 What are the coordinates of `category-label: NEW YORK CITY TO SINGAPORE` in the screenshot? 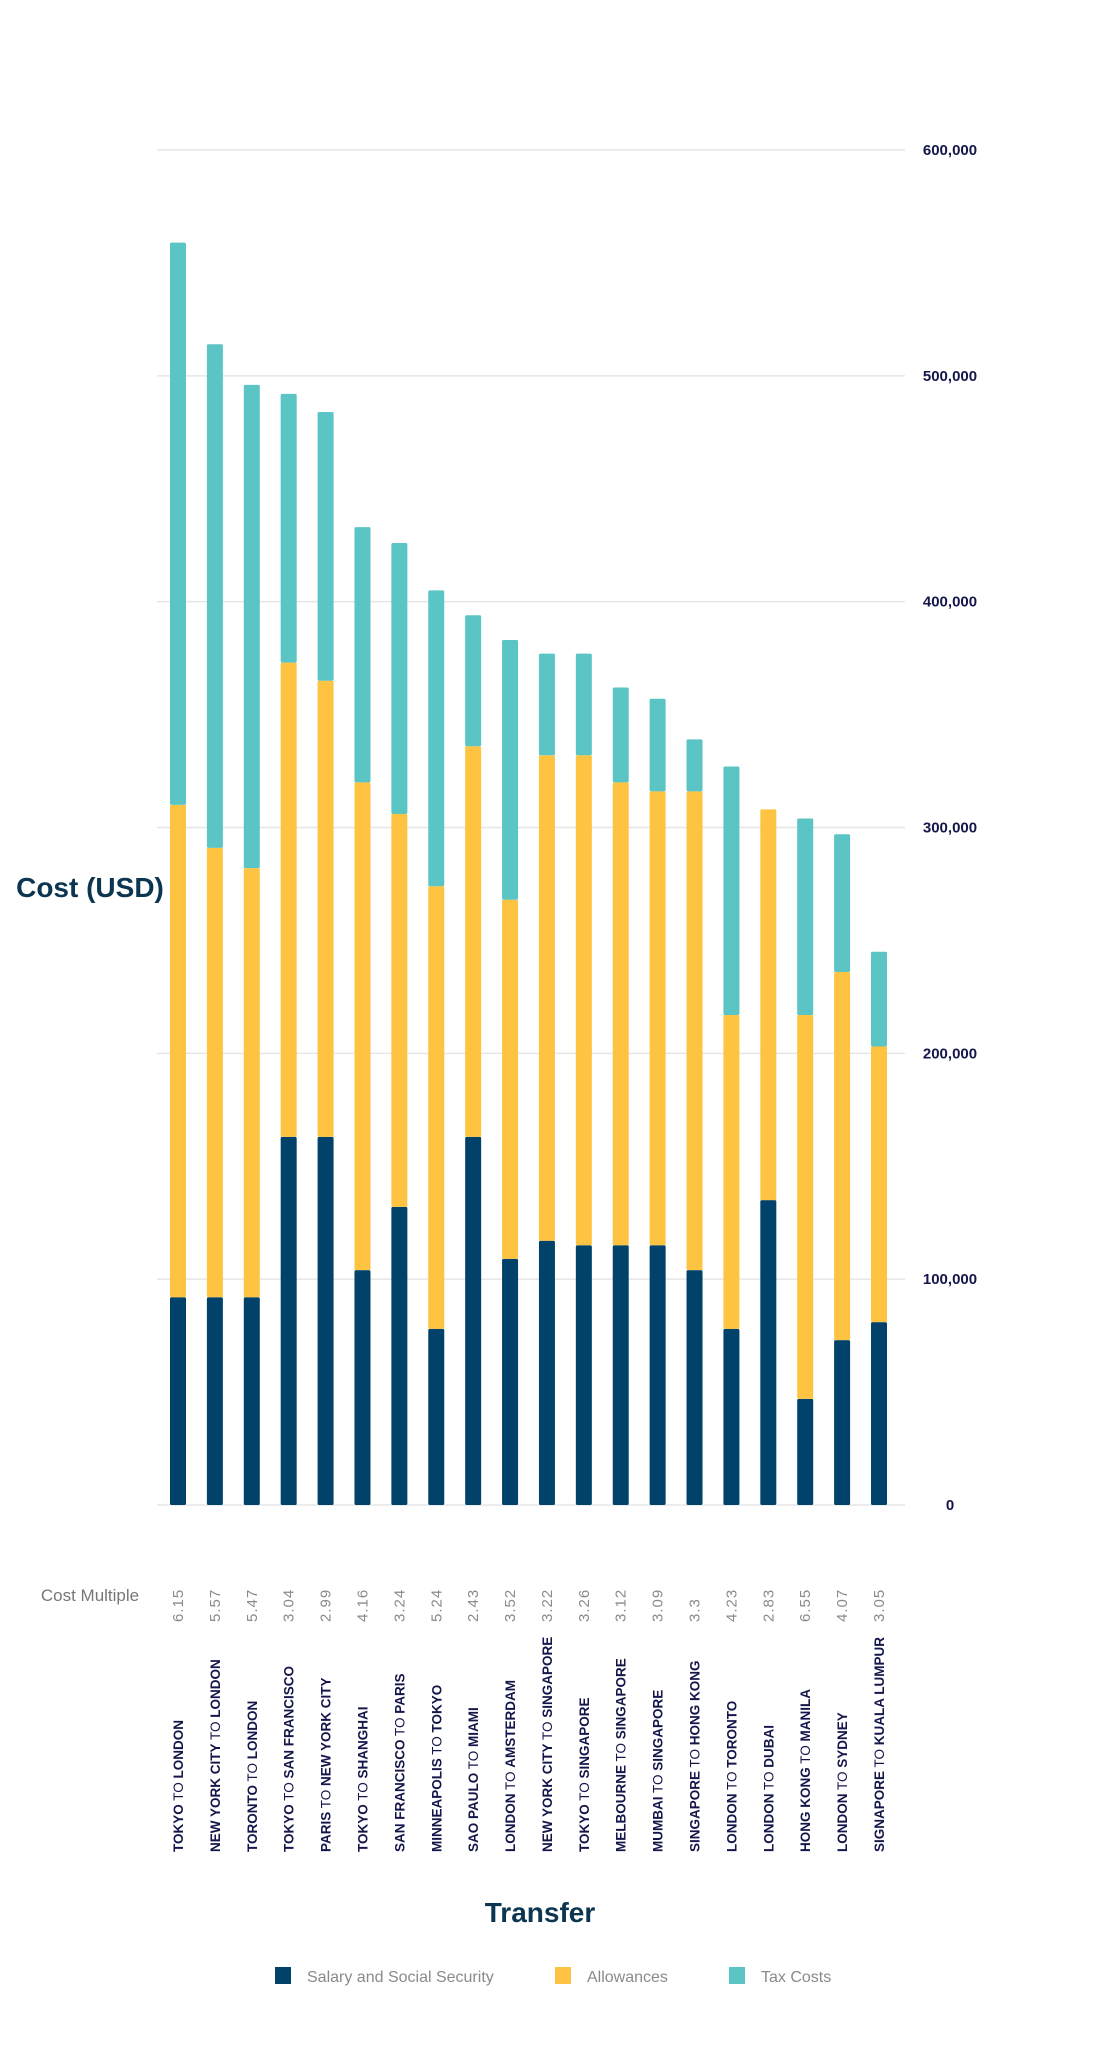 It's located at (547, 1744).